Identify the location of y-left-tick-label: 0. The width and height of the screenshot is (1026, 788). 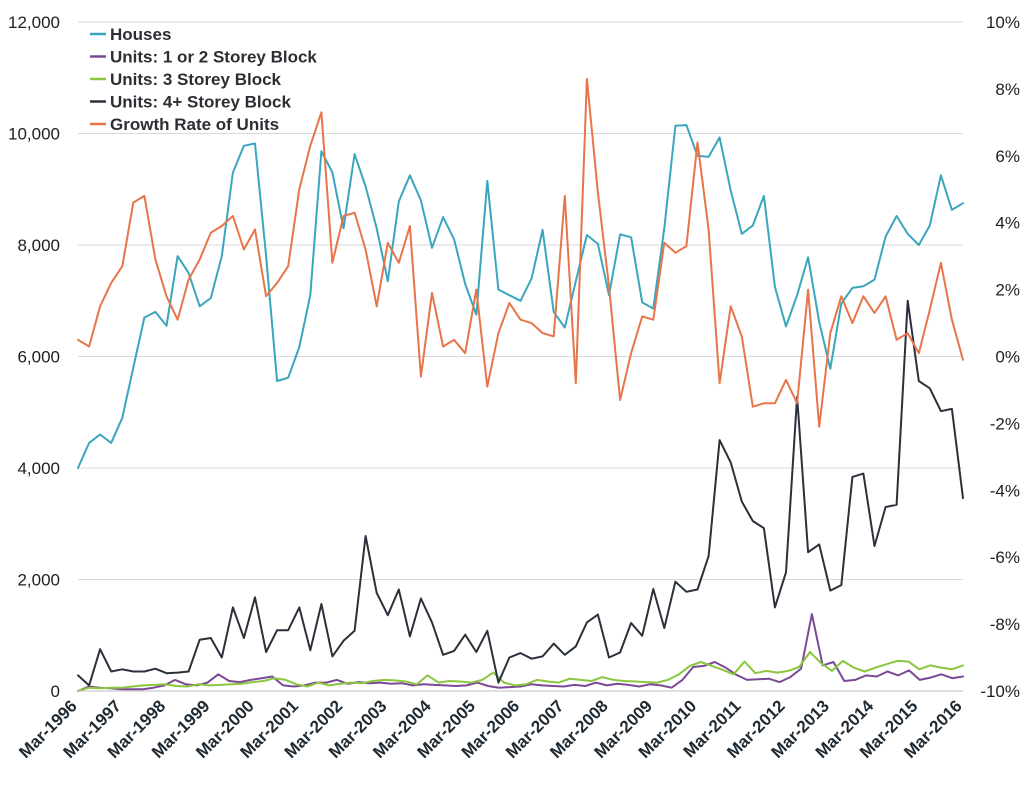
(55, 691).